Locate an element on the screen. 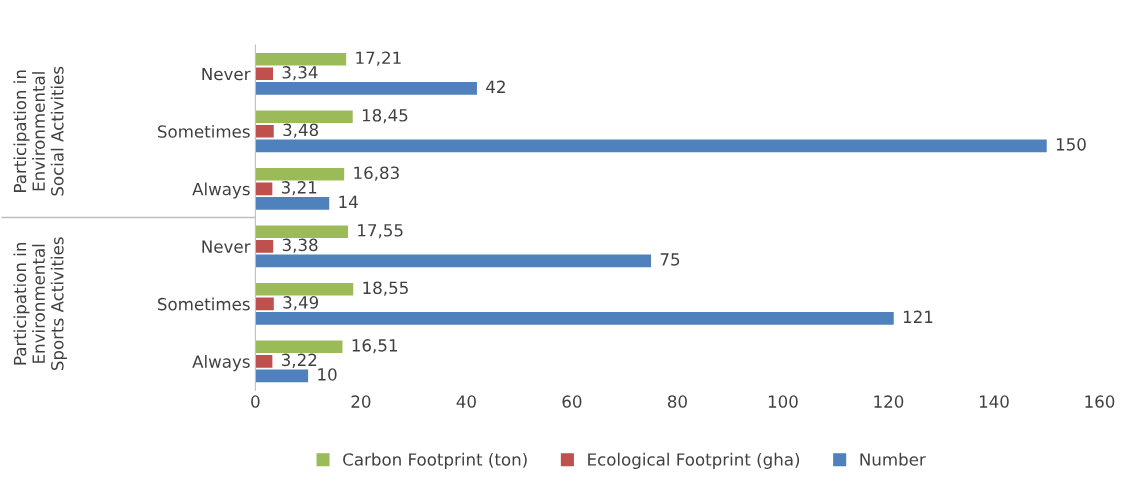 The image size is (1130, 484). x-tick-label: 140 is located at coordinates (994, 401).